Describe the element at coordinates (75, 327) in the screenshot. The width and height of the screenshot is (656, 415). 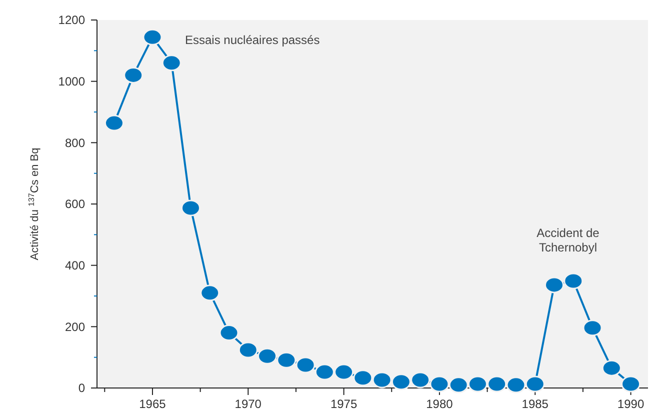
I see `y-tick-label: 200` at that location.